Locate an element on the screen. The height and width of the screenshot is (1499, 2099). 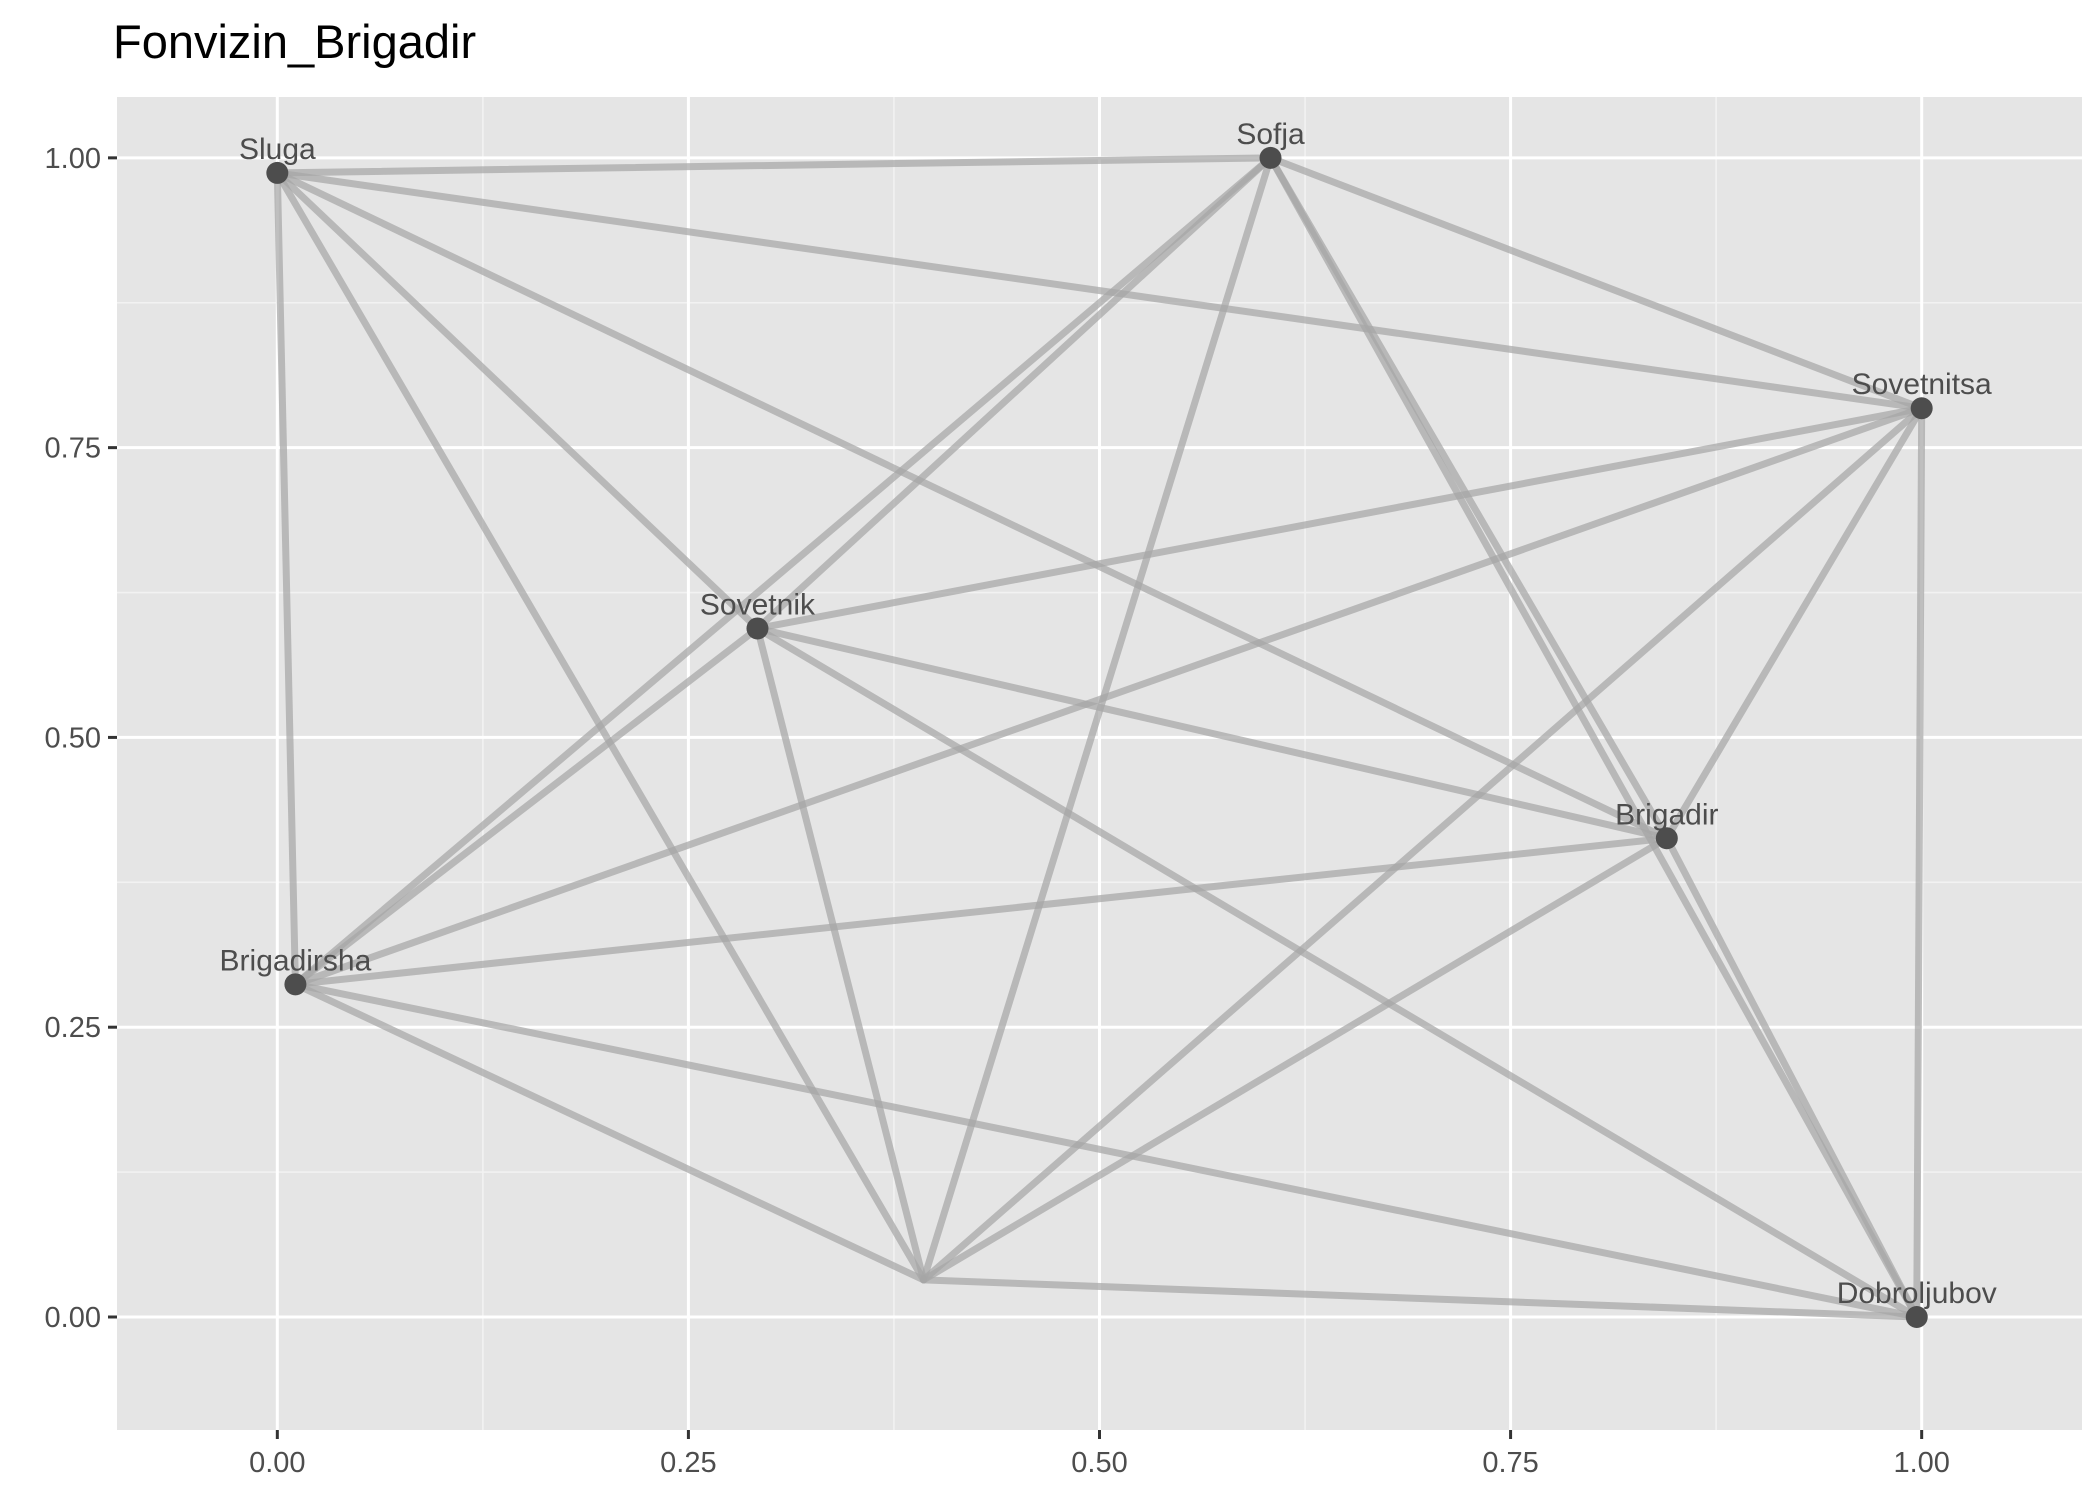
x-tick-label: 1.00 is located at coordinates (1921, 1463).